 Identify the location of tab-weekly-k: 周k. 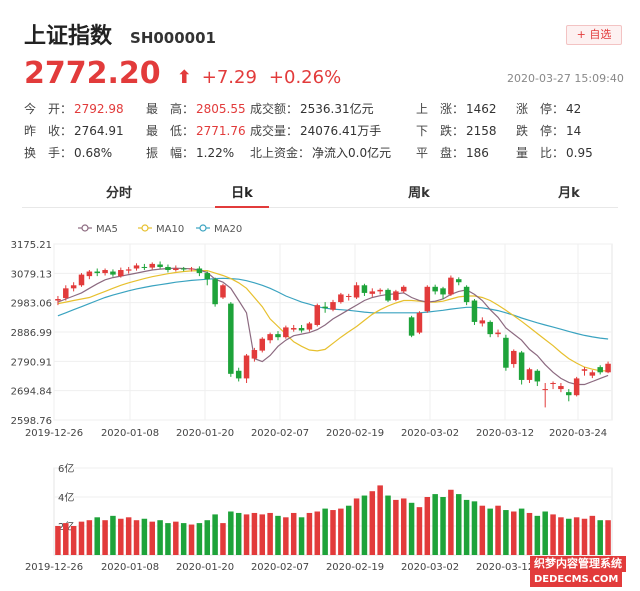
(419, 193).